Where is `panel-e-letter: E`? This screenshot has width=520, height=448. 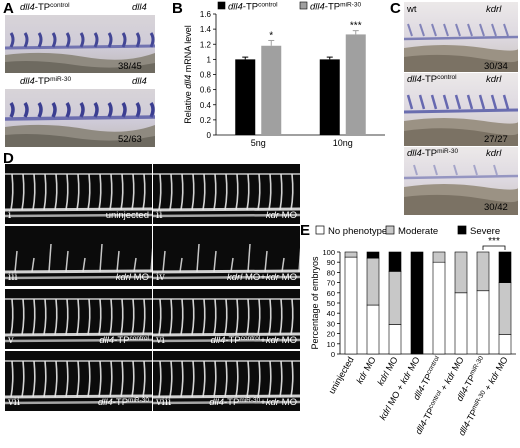
panel-e-letter: E is located at coordinates (305, 230).